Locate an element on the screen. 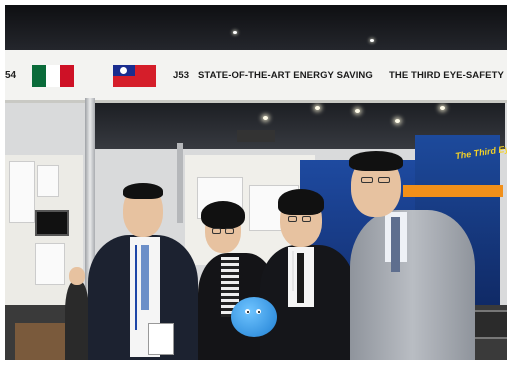 This screenshot has width=512, height=365. student-3-glasses-left is located at coordinates (292, 219).